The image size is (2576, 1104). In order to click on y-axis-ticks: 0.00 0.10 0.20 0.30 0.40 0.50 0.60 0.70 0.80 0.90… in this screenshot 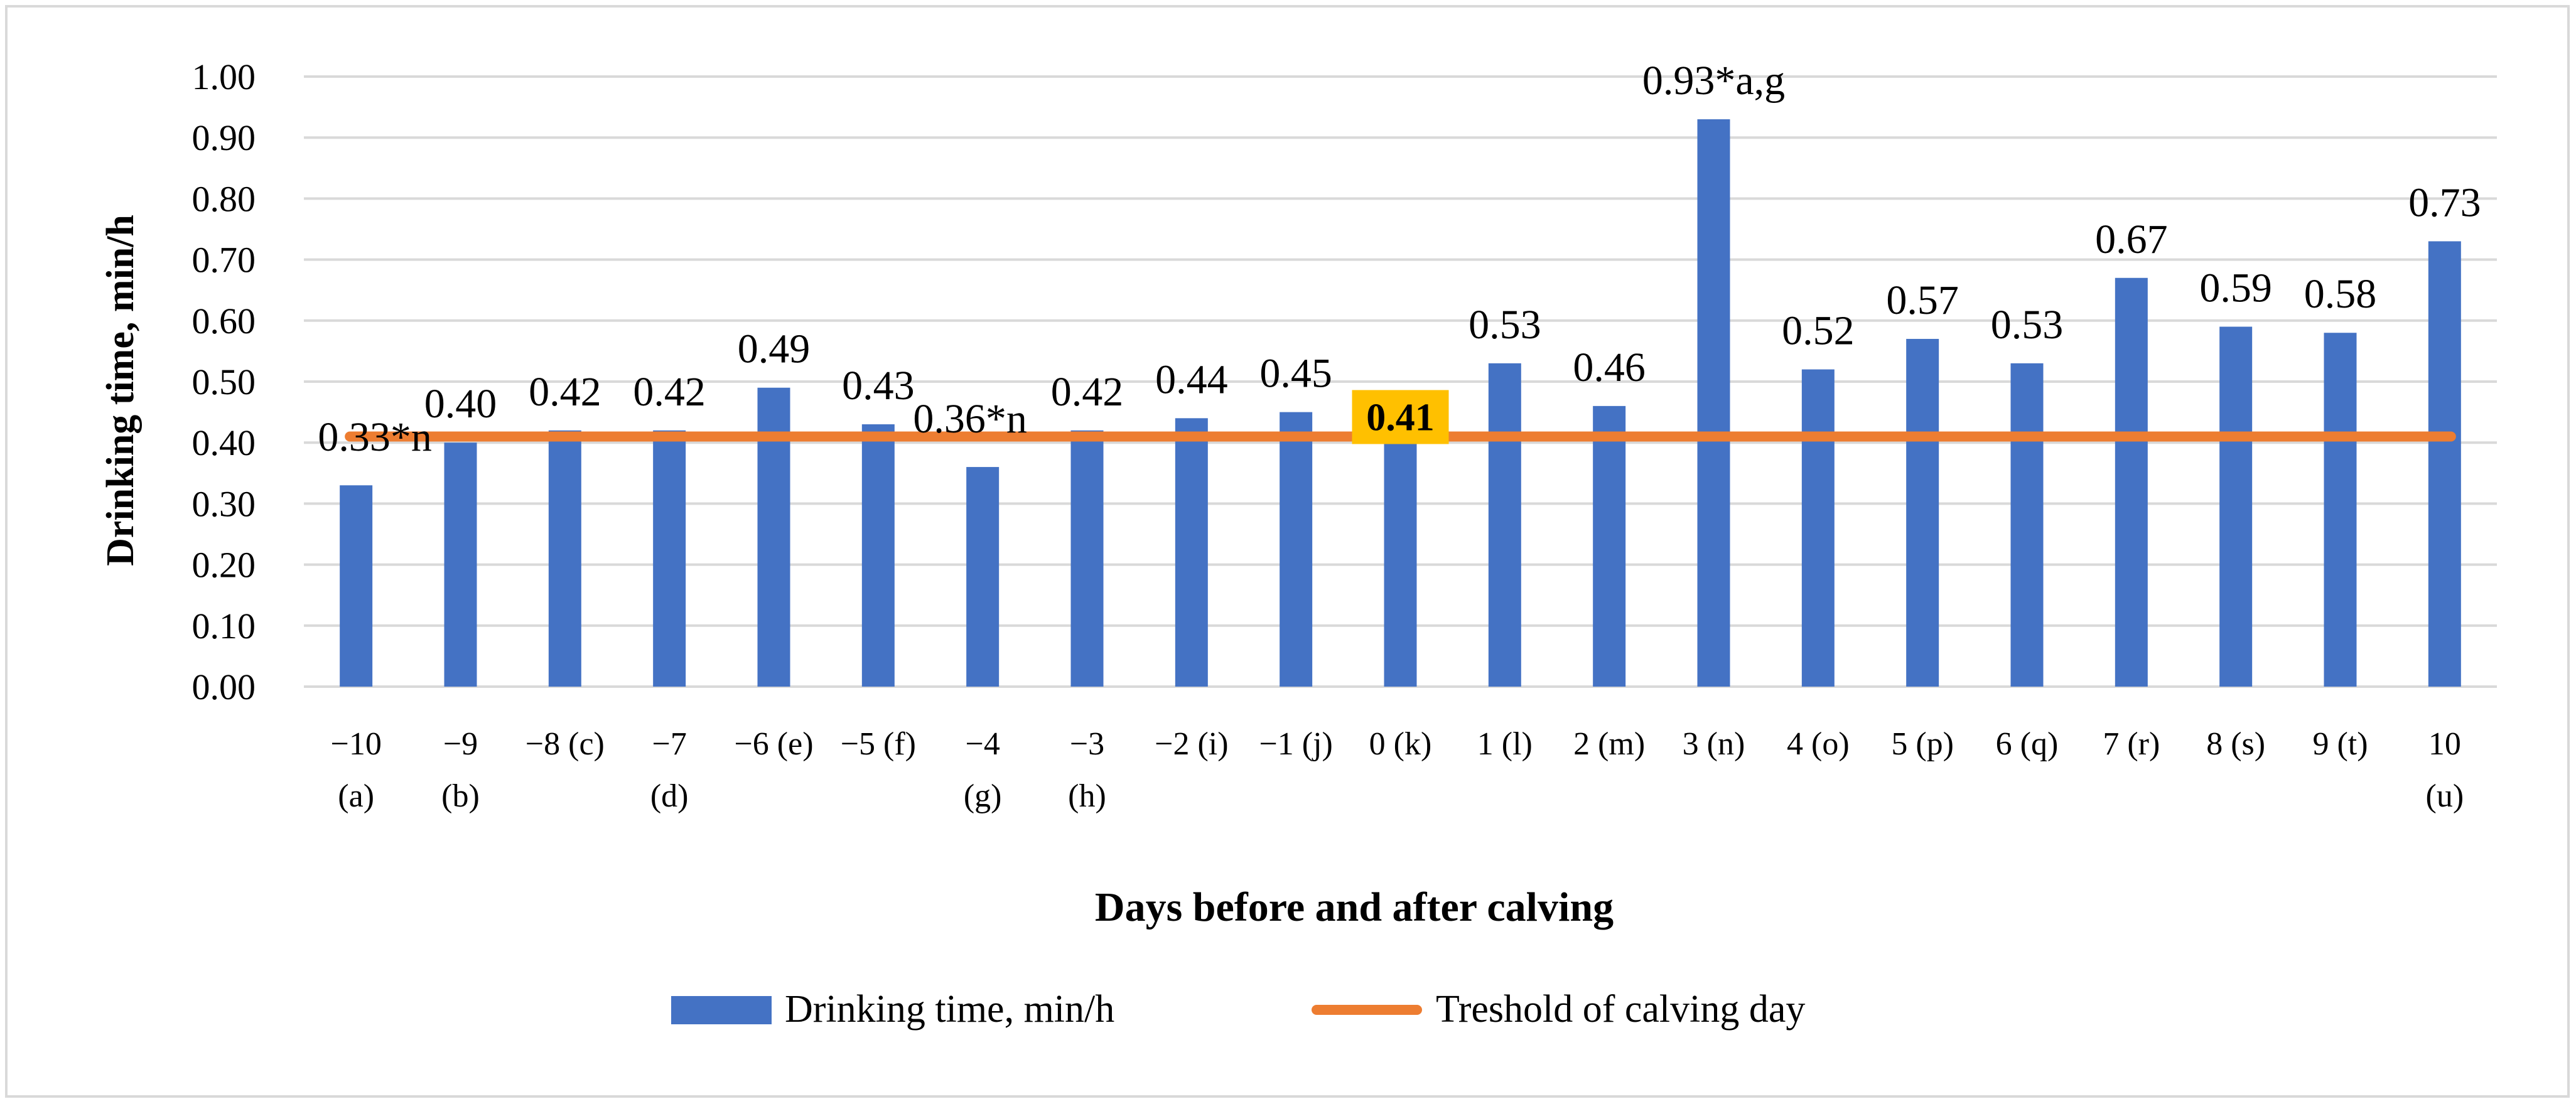, I will do `click(224, 381)`.